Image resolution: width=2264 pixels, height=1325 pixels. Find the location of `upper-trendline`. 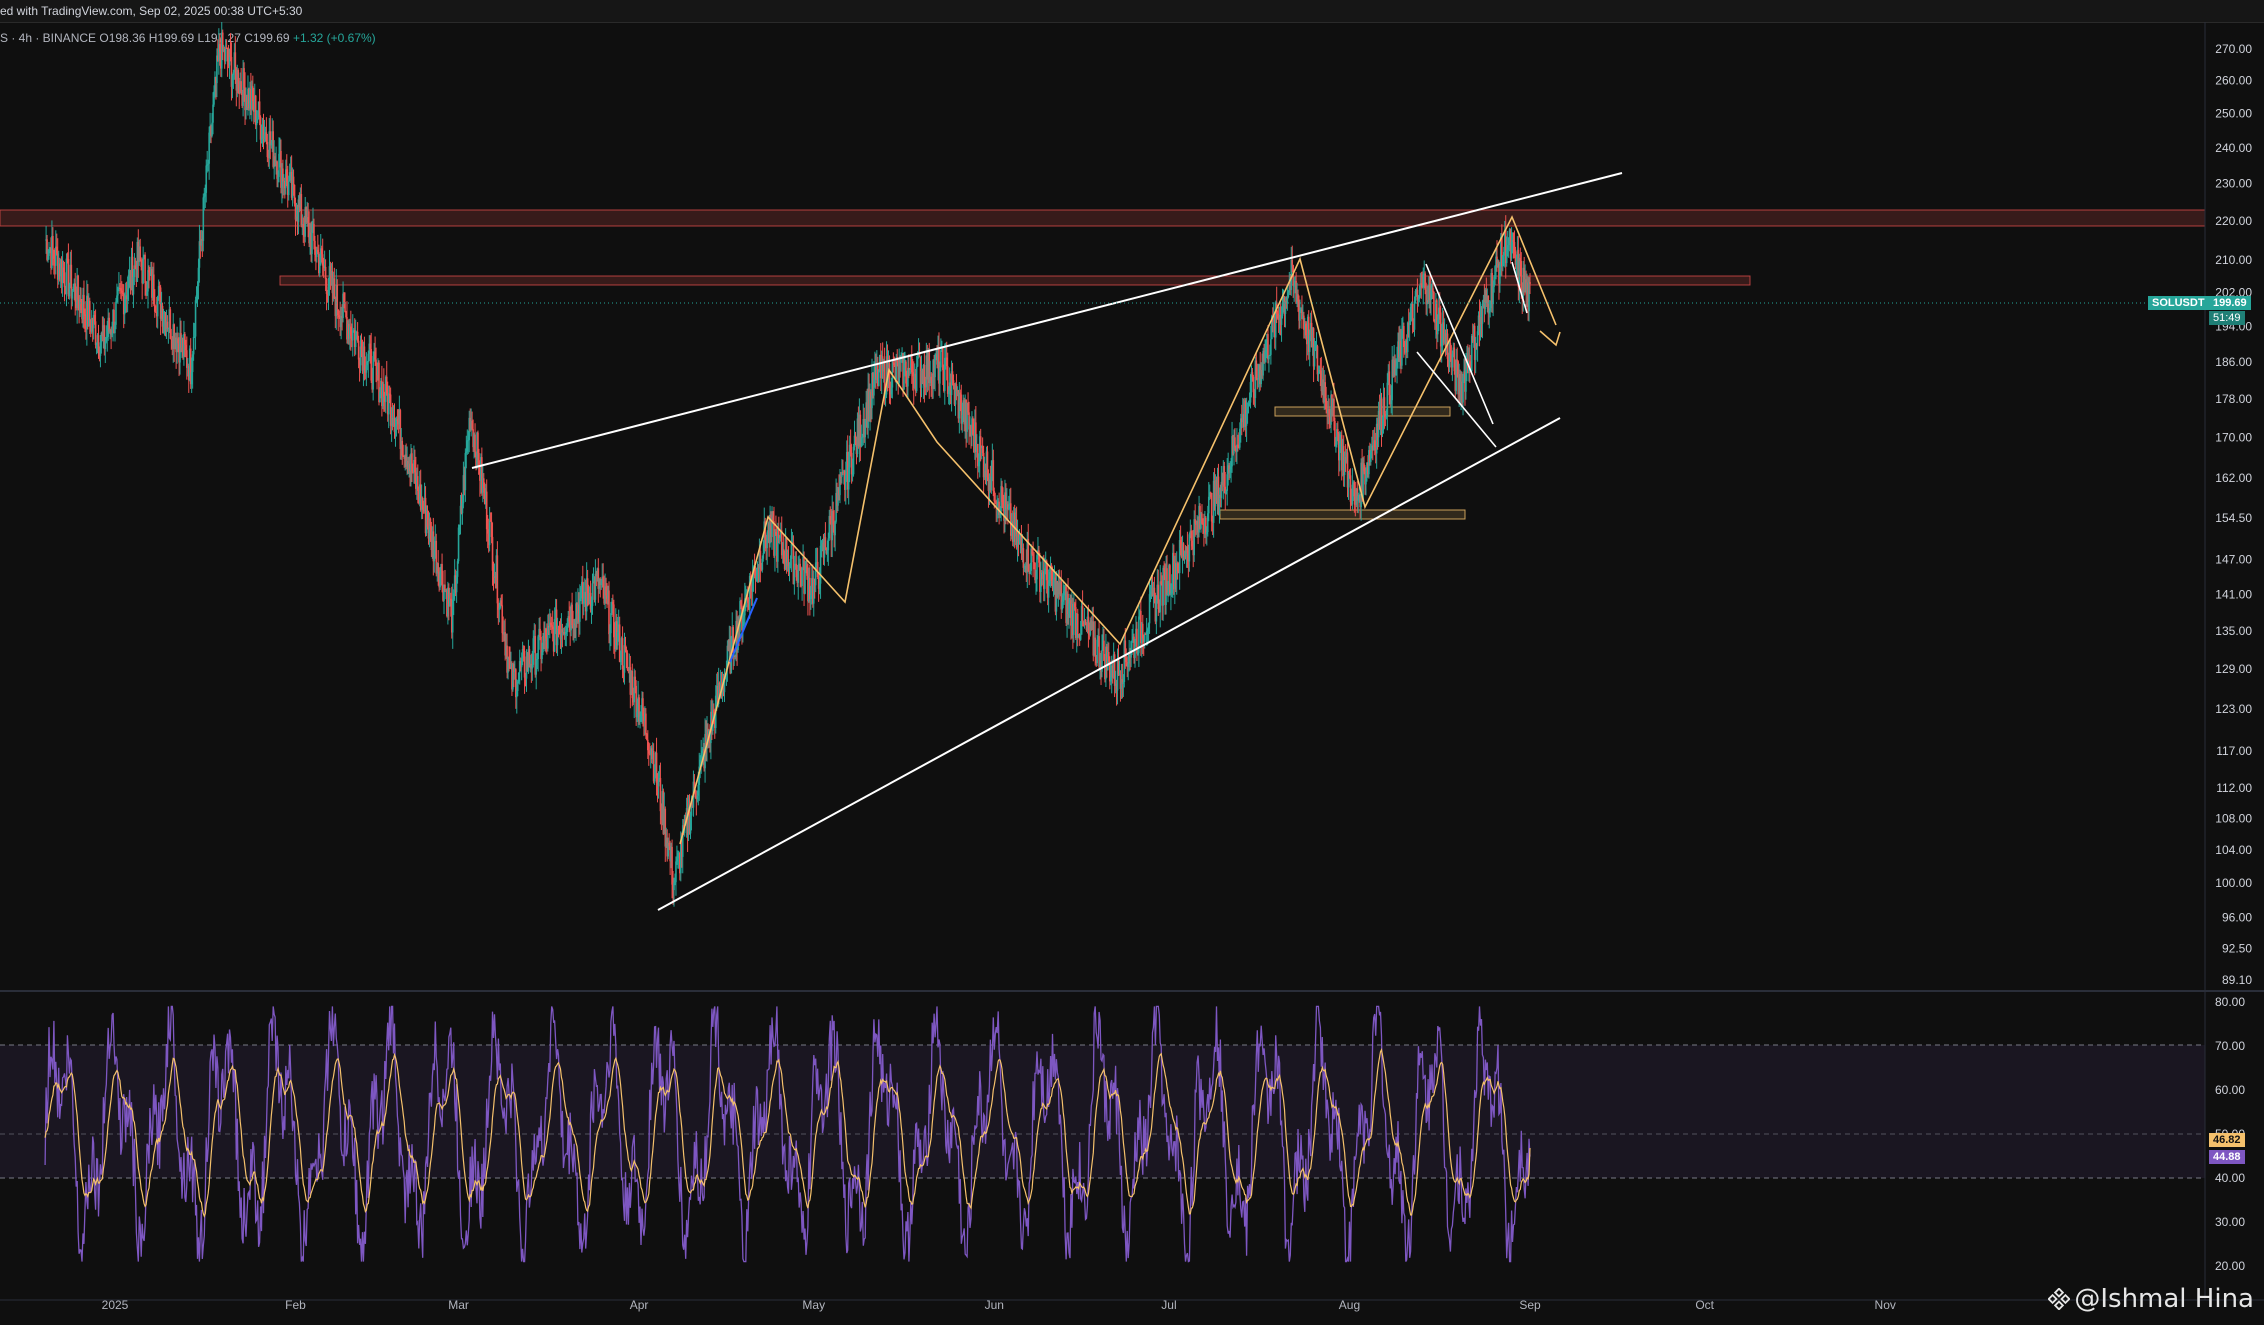

upper-trendline is located at coordinates (1047, 320).